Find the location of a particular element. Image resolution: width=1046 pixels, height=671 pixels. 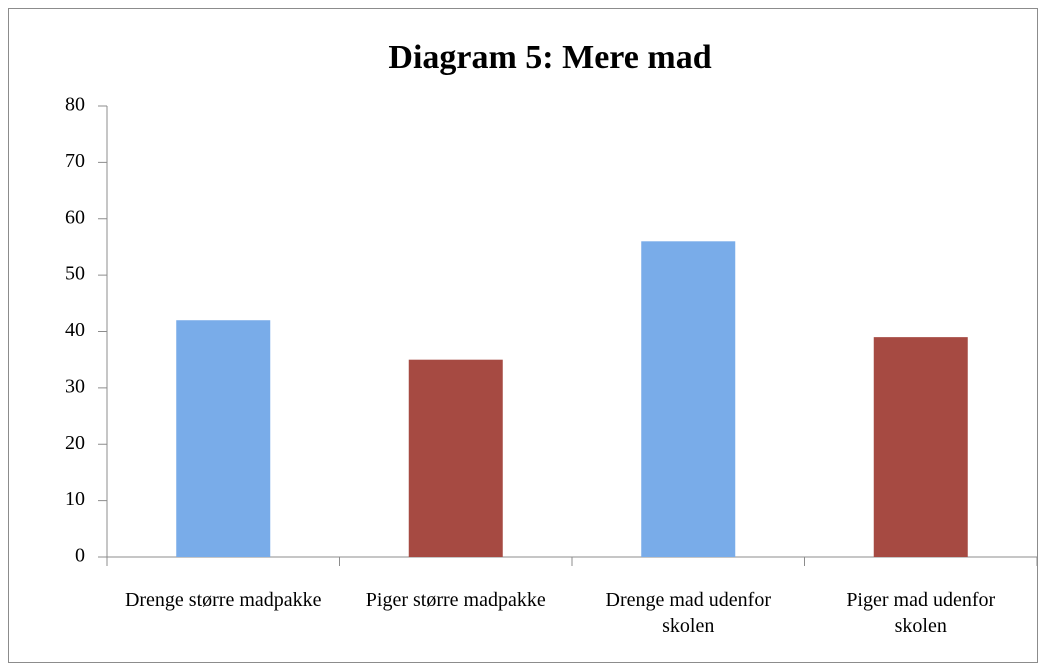

x-tick-label: Drenge større madpakke is located at coordinates (223, 600).